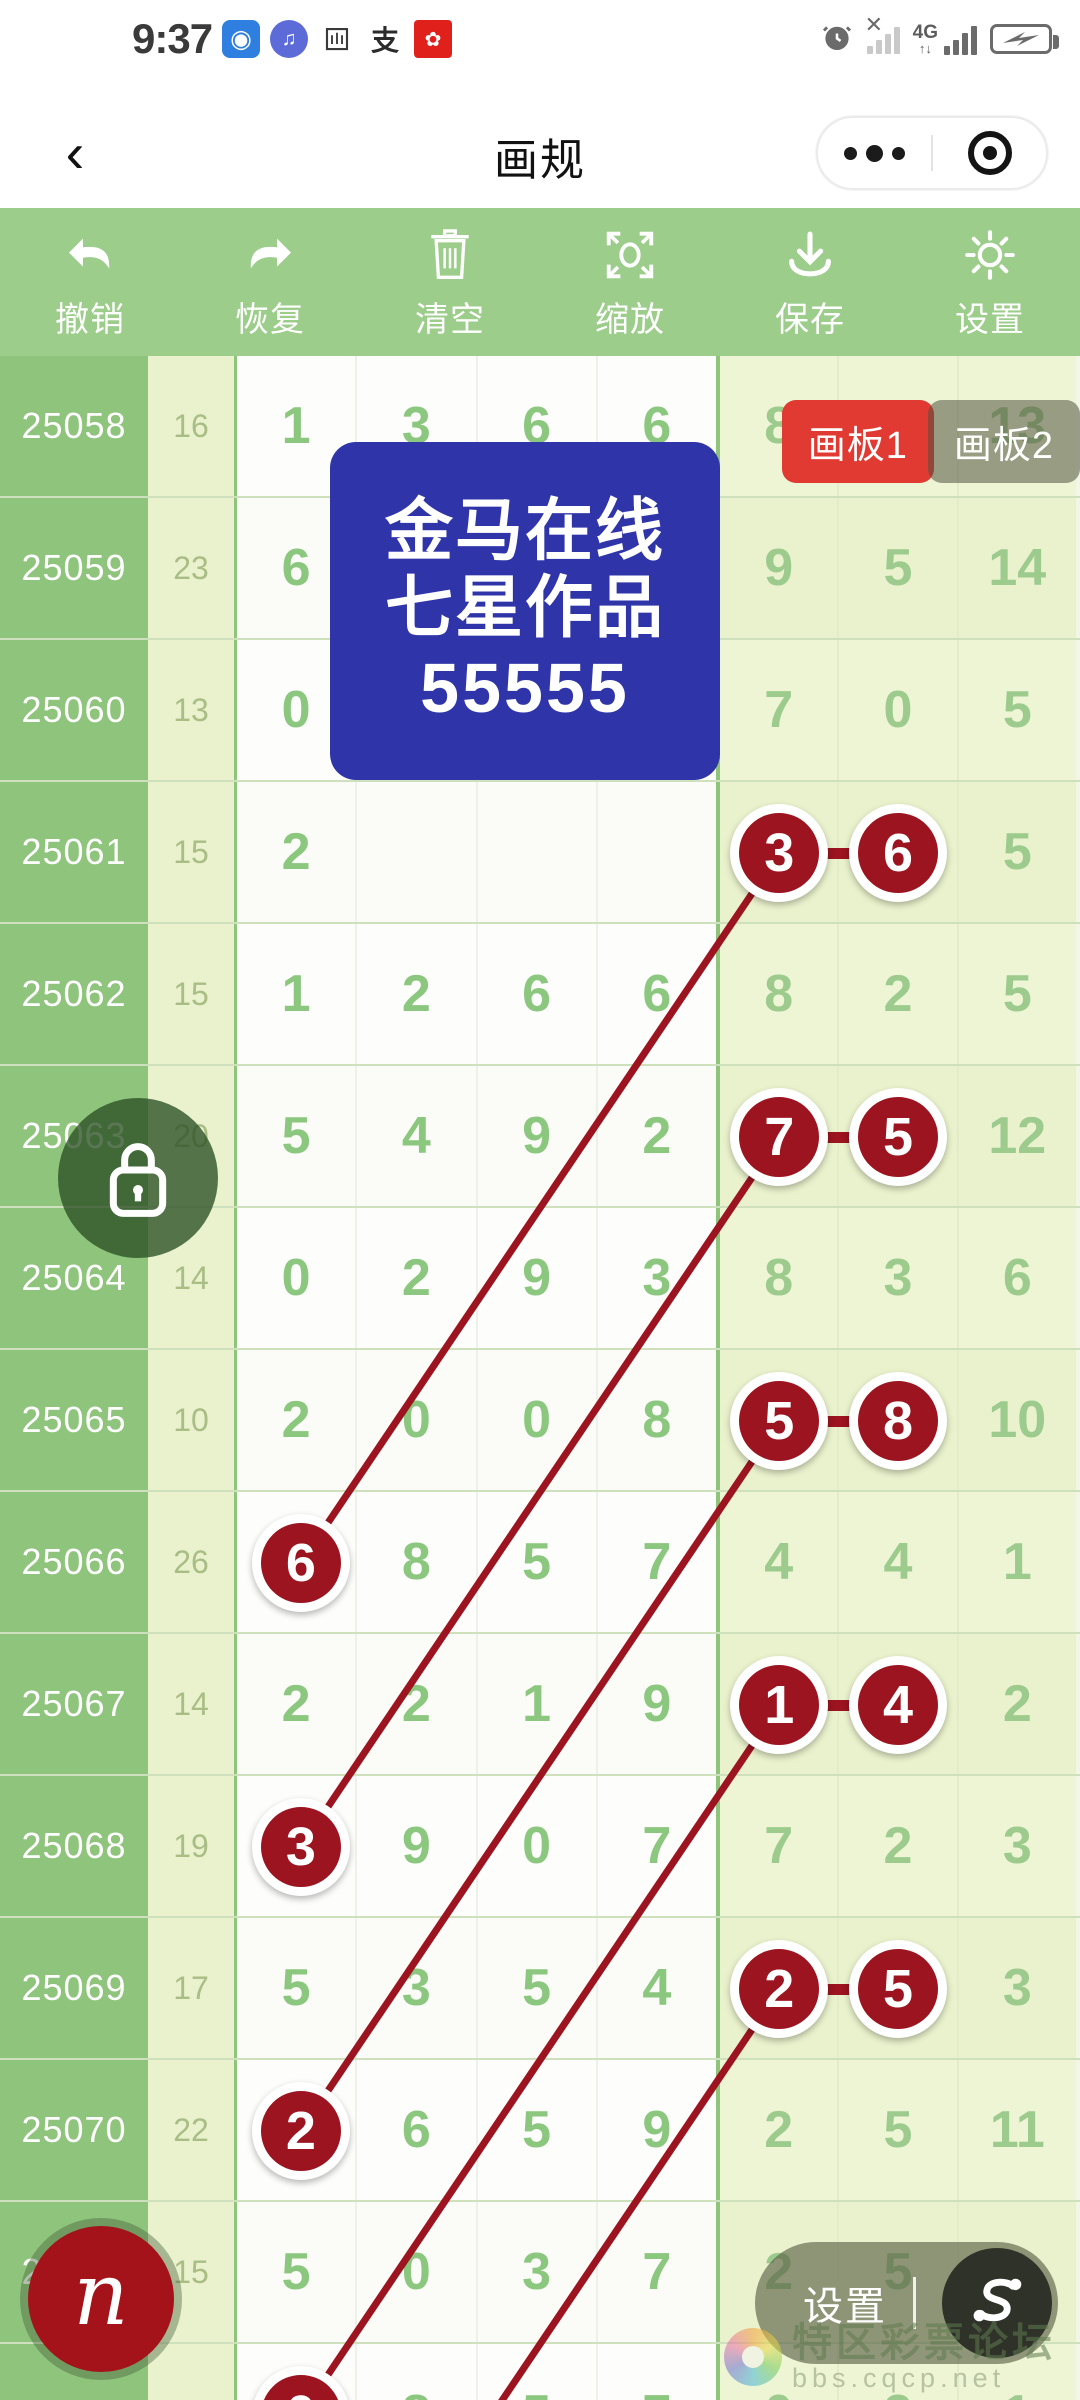  I want to click on grid-cell: 12, so click(1017, 1136).